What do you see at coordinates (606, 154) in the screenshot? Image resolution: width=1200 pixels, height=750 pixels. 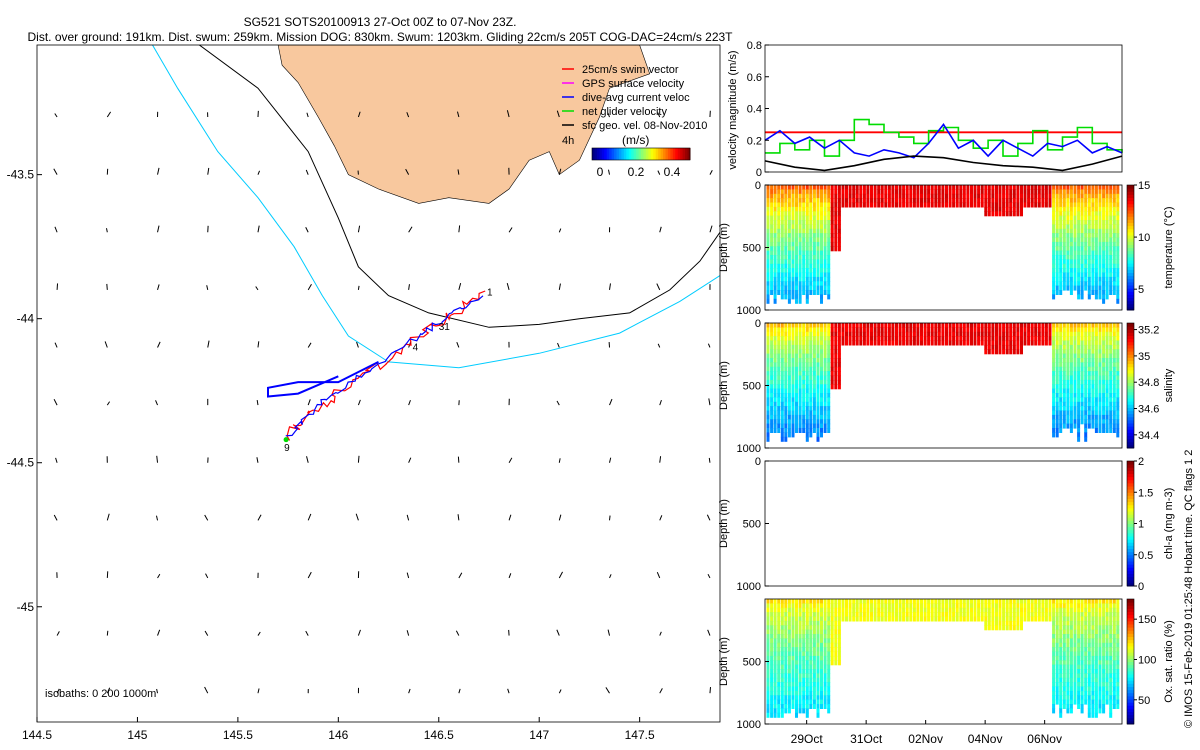 I see `colorbar-swatch` at bounding box center [606, 154].